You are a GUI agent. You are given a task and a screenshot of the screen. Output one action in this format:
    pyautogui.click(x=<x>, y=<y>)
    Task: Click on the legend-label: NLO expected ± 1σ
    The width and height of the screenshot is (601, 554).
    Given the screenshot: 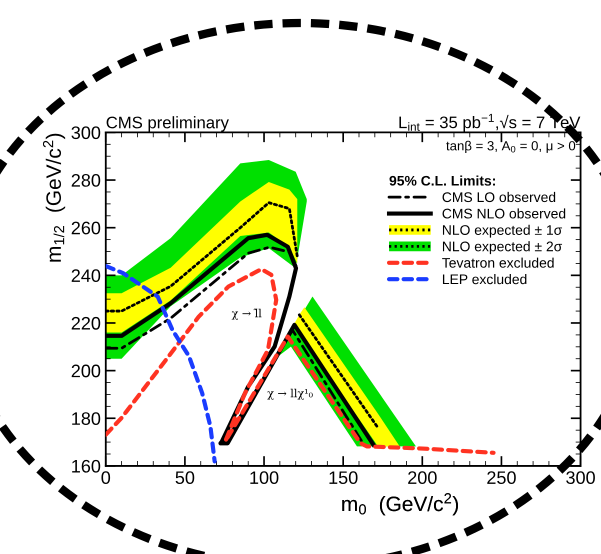 What is the action you would take?
    pyautogui.click(x=502, y=231)
    